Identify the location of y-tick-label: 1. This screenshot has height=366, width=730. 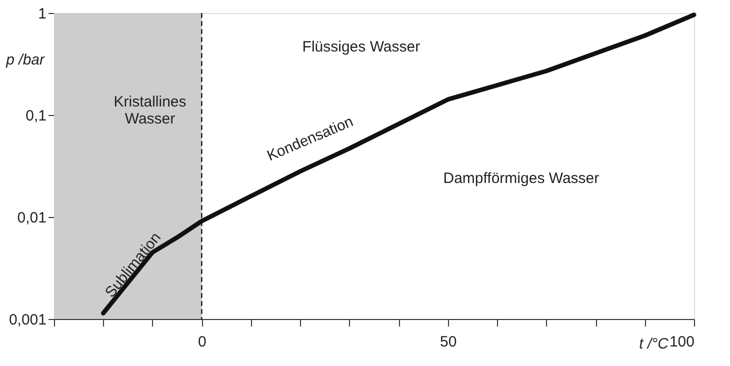
(42, 14).